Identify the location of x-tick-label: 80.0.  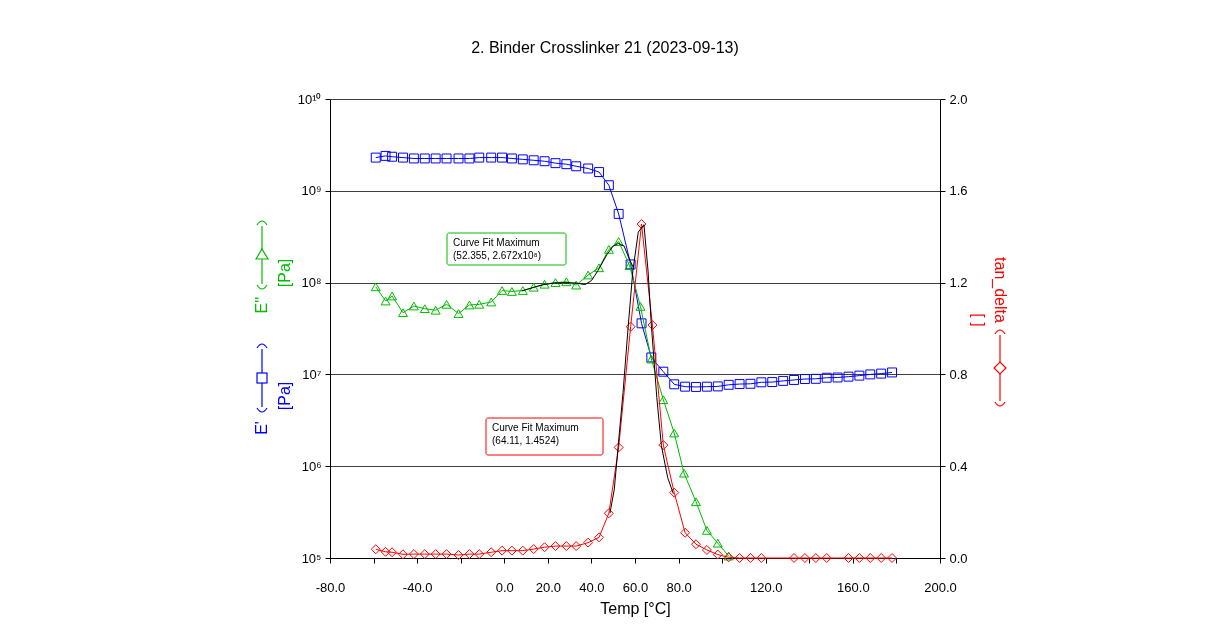
(679, 587).